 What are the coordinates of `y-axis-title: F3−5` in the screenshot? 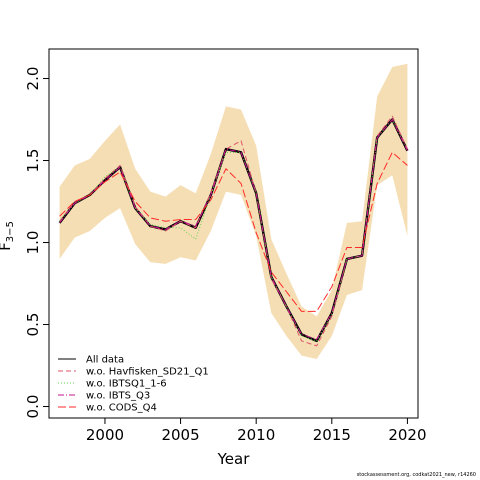 It's located at (8, 236).